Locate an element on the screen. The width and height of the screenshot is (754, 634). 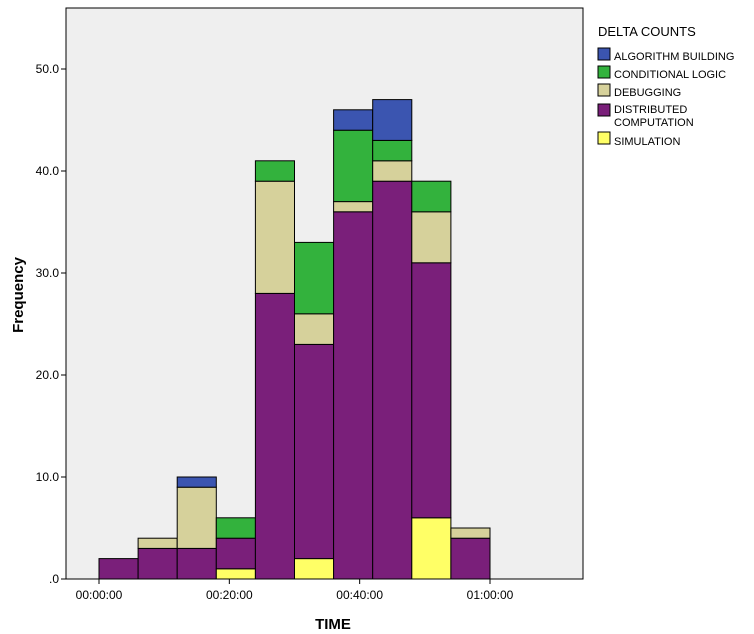
y-tick-label: .0 is located at coordinates (54, 579).